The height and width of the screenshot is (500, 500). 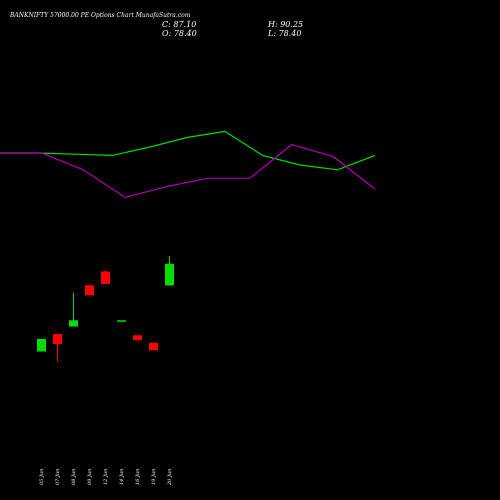 What do you see at coordinates (272, 33) in the screenshot?
I see `low-label: L:` at bounding box center [272, 33].